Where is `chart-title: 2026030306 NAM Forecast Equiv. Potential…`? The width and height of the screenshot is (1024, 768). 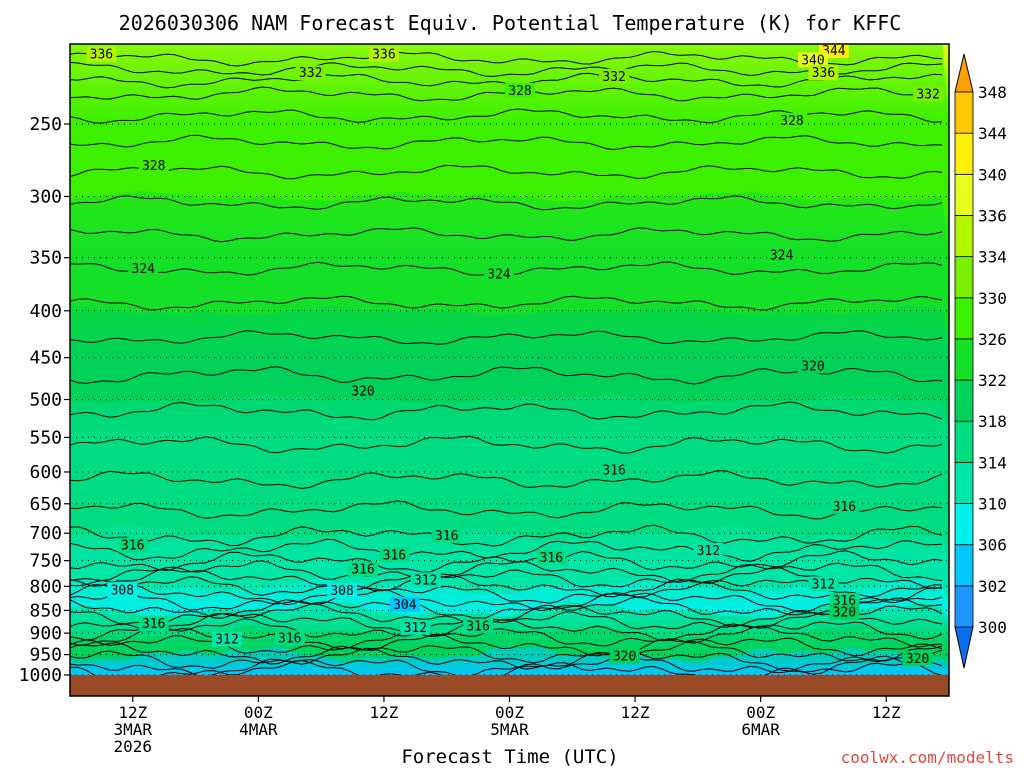 chart-title: 2026030306 NAM Forecast Equiv. Potential… is located at coordinates (510, 23).